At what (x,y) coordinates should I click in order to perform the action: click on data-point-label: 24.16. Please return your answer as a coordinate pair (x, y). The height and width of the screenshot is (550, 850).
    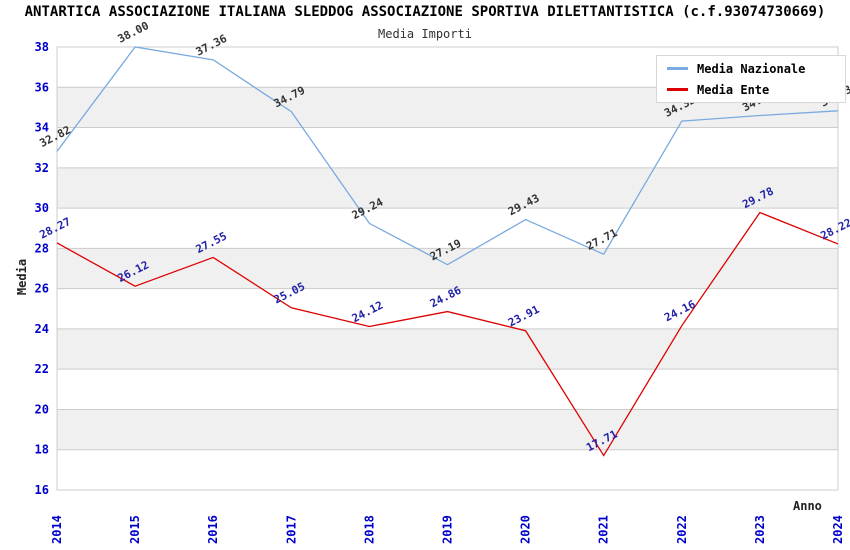
    Looking at the image, I should click on (680, 311).